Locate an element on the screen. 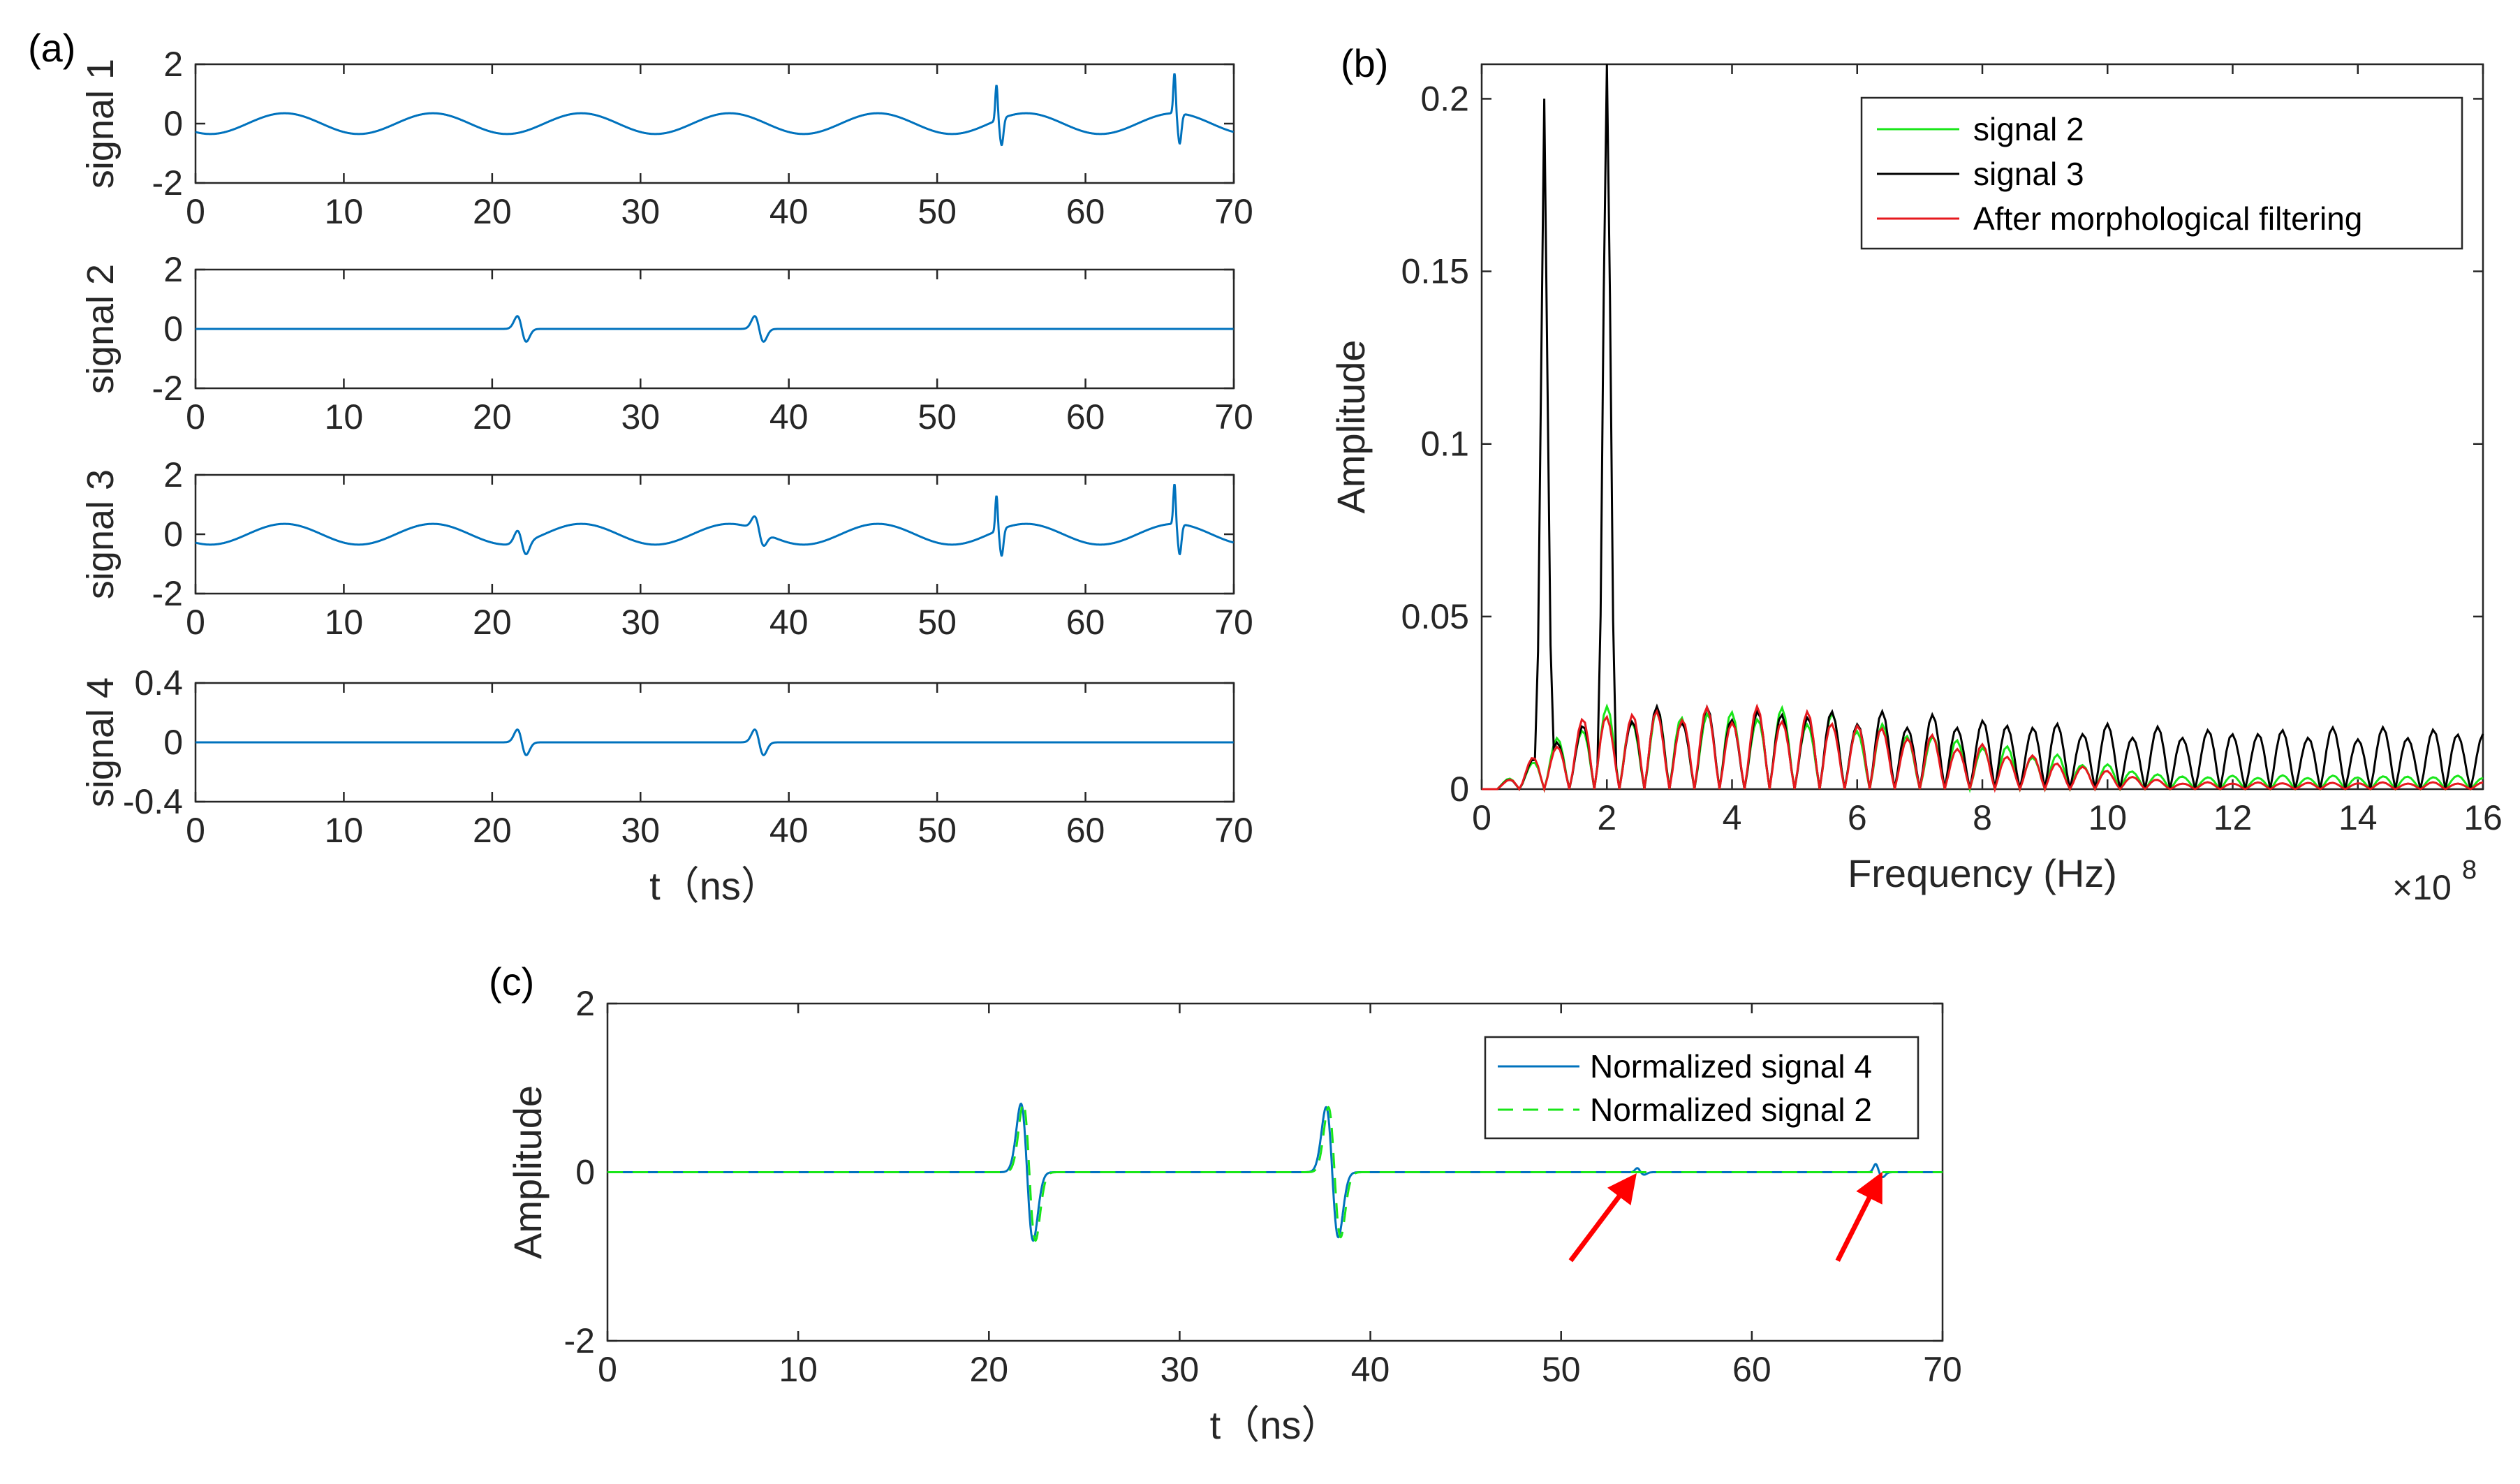 The width and height of the screenshot is (2520, 1484). panel-c-label: (c) is located at coordinates (511, 982).